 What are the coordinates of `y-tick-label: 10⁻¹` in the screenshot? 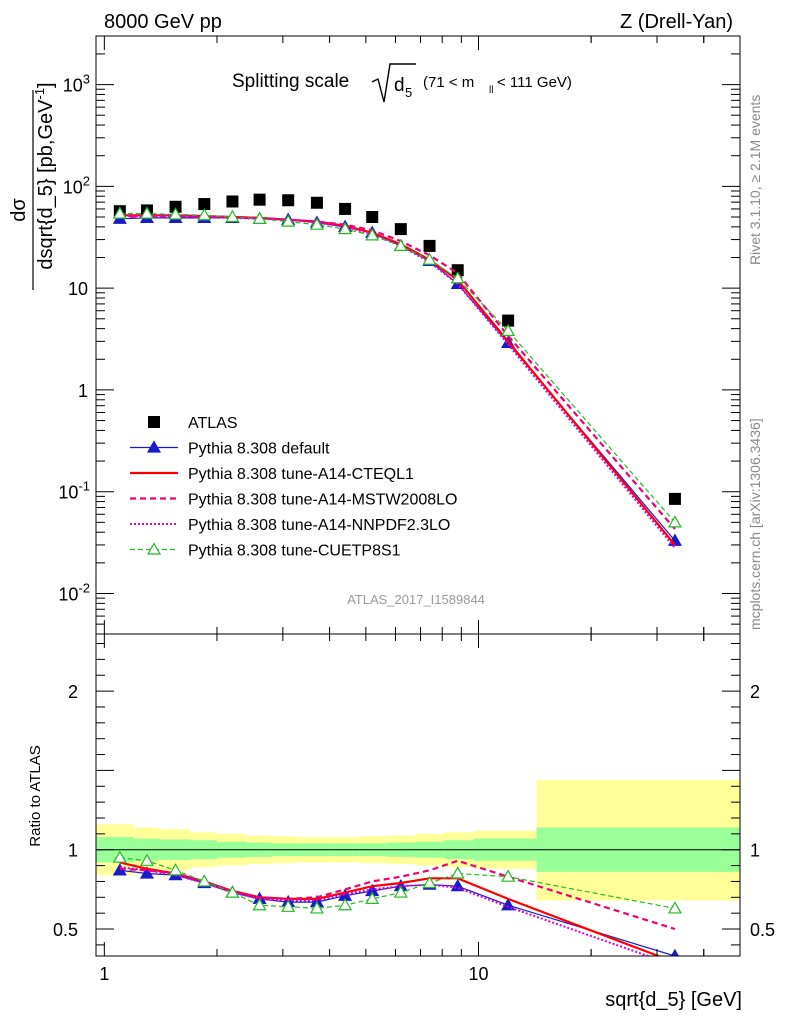 It's located at (74, 491).